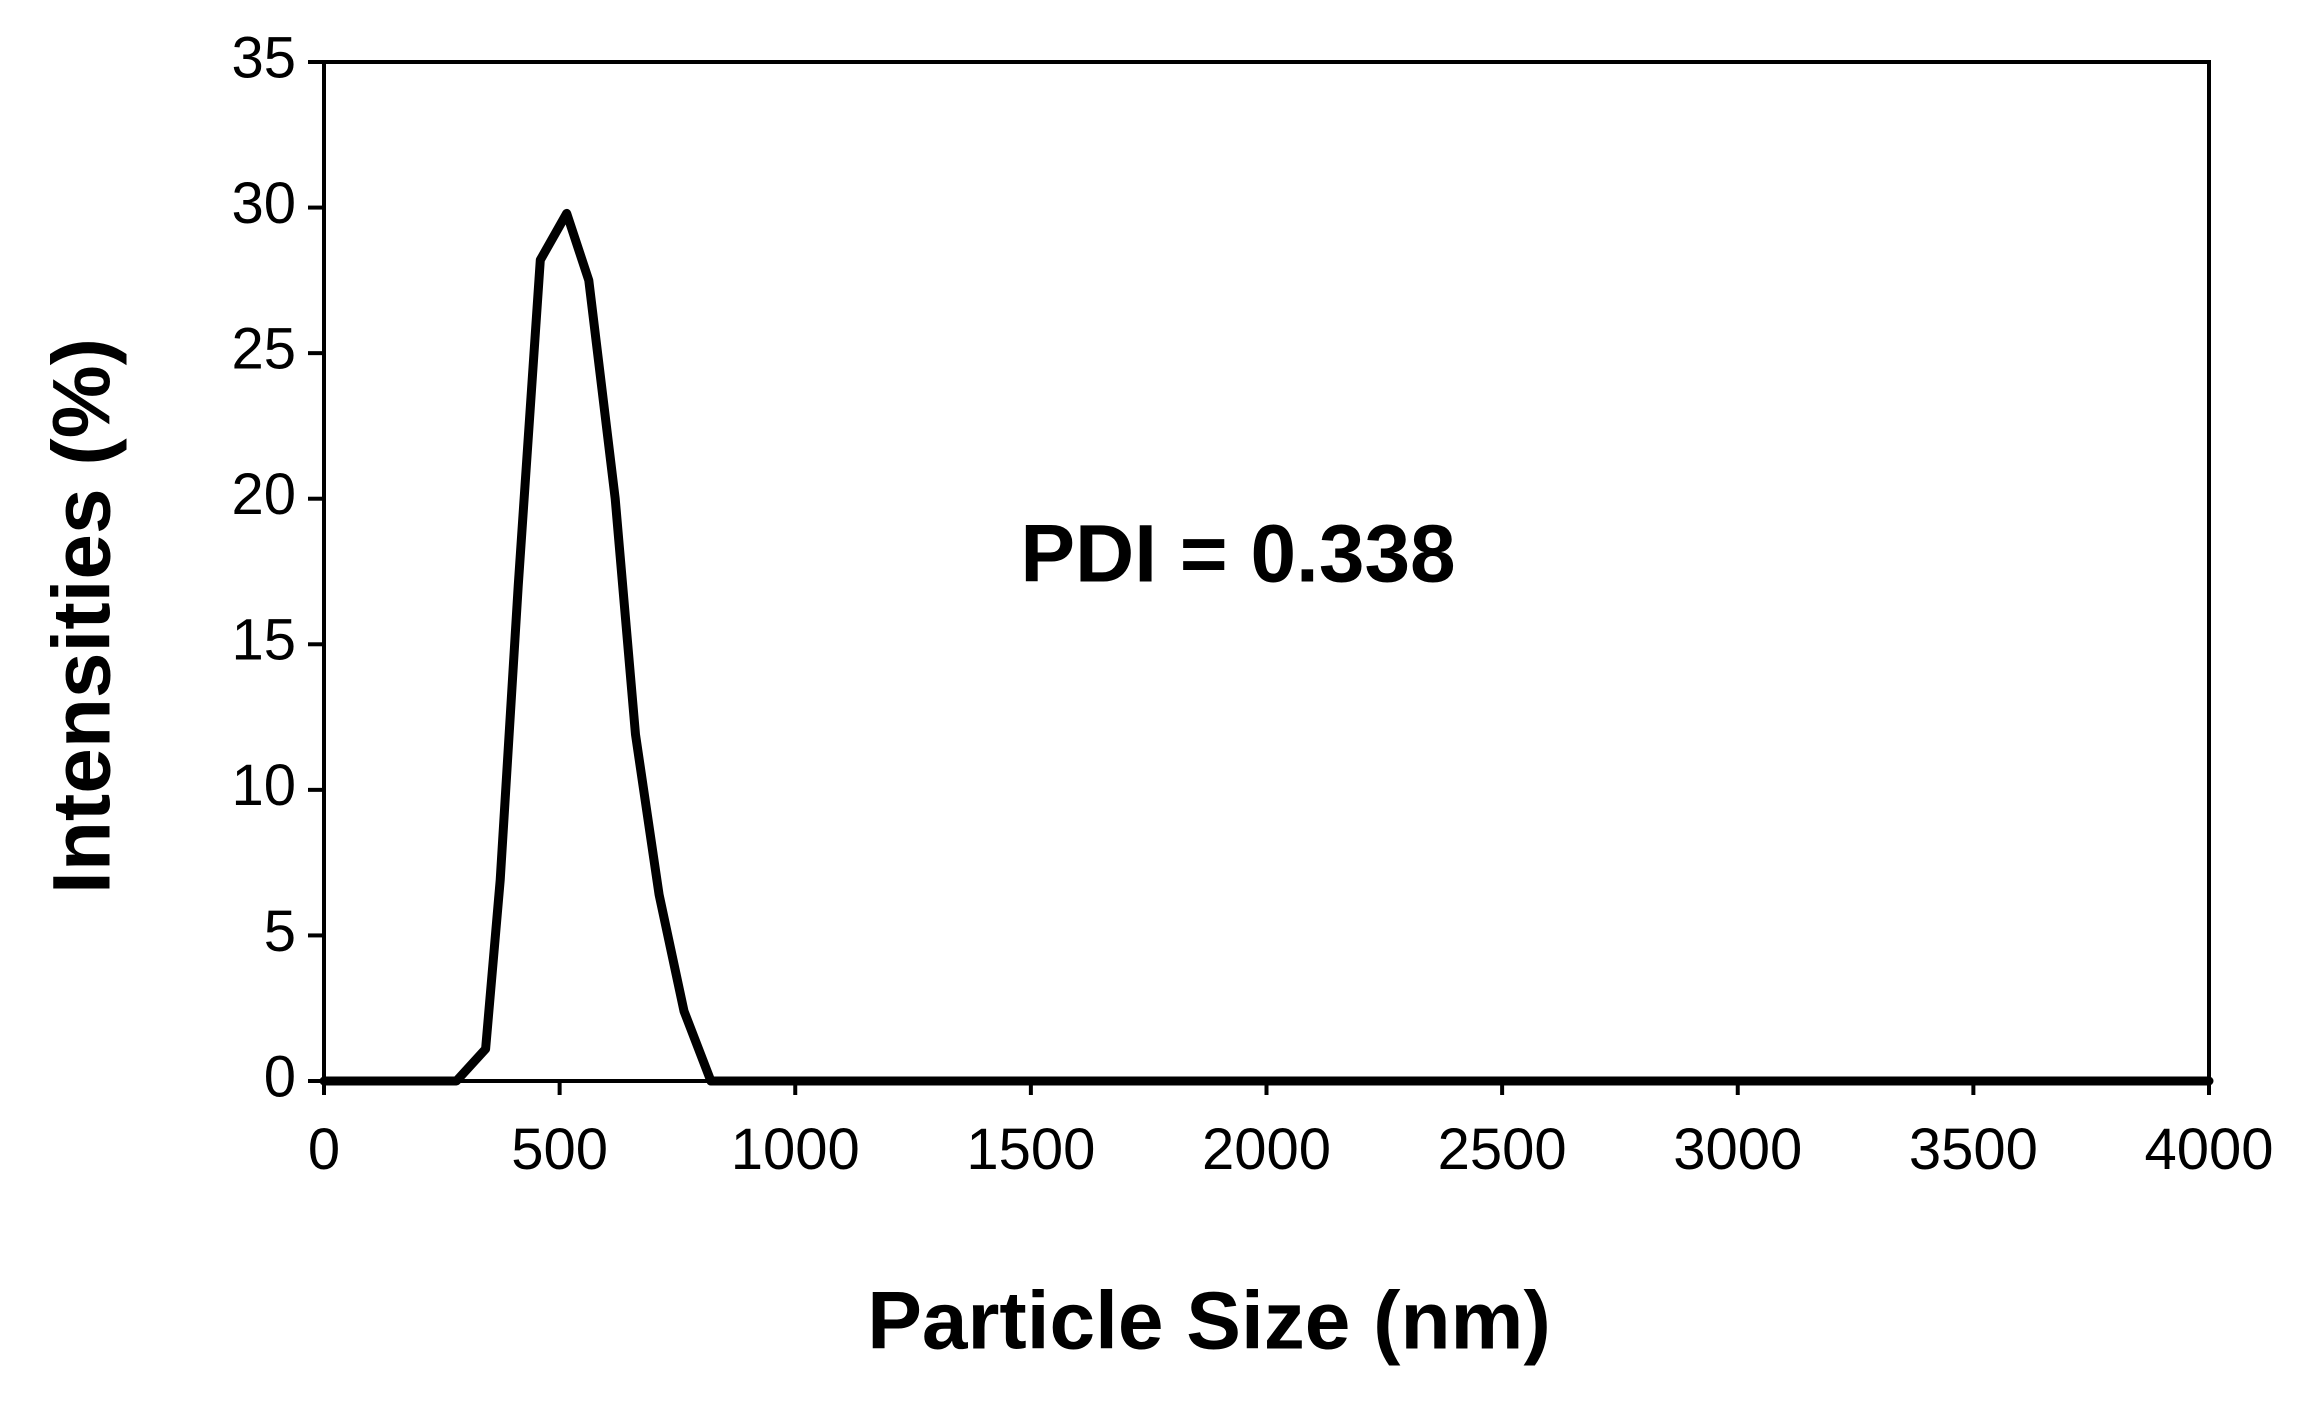 The image size is (2299, 1408). What do you see at coordinates (280, 1076) in the screenshot?
I see `y-tick-label: 0` at bounding box center [280, 1076].